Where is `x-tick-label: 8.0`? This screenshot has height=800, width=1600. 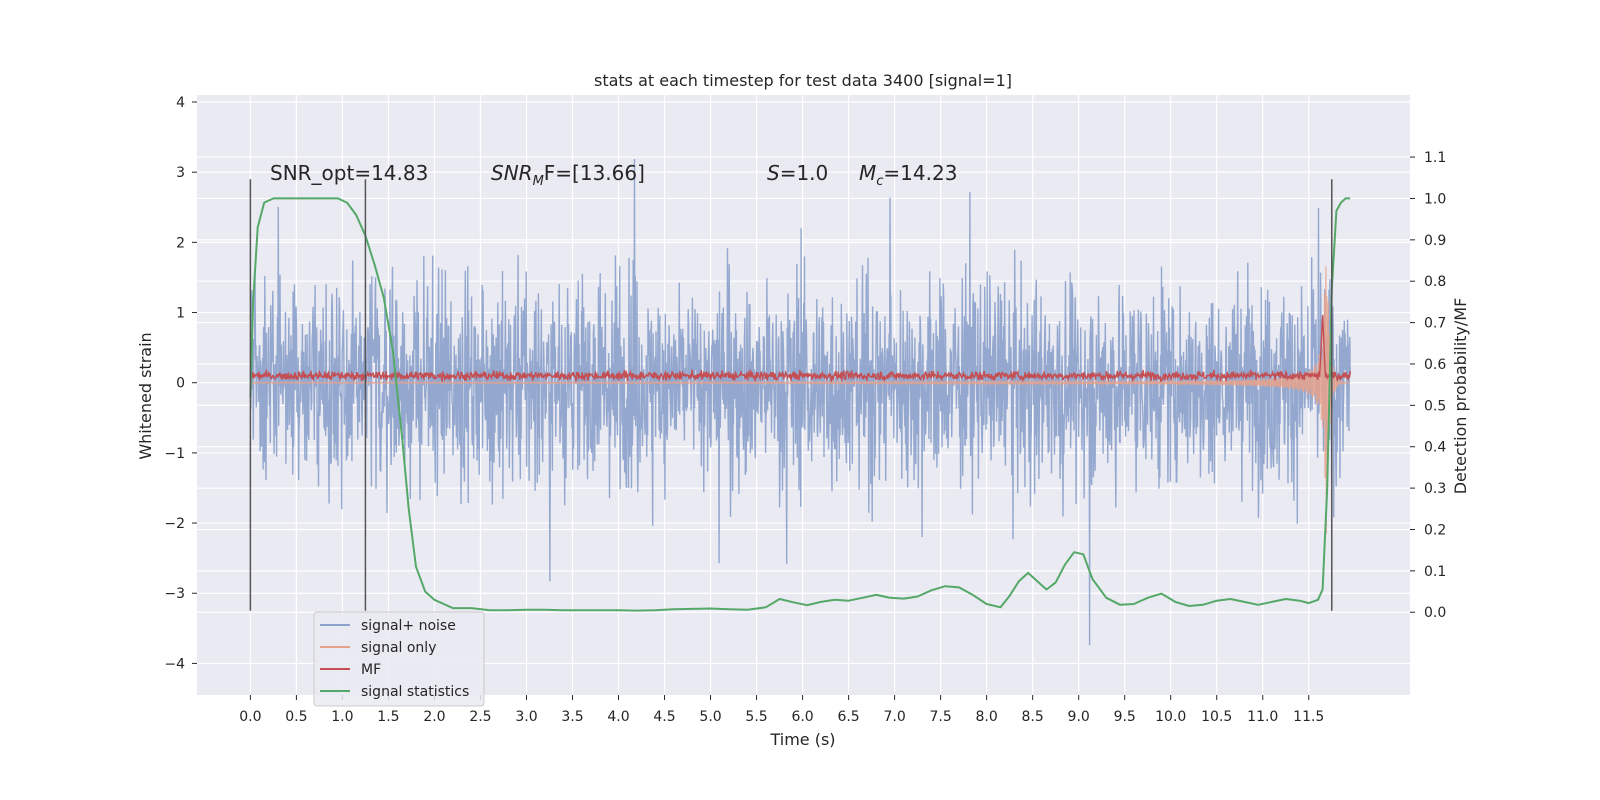
x-tick-label: 8.0 is located at coordinates (987, 717).